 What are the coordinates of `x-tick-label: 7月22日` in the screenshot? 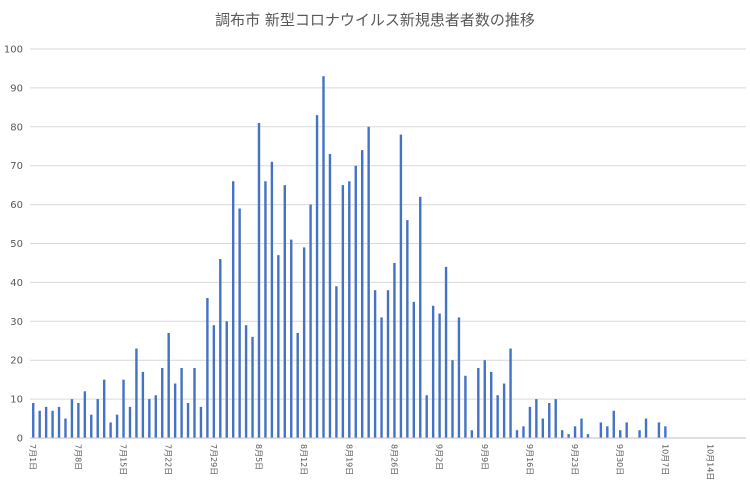 It's located at (168, 459).